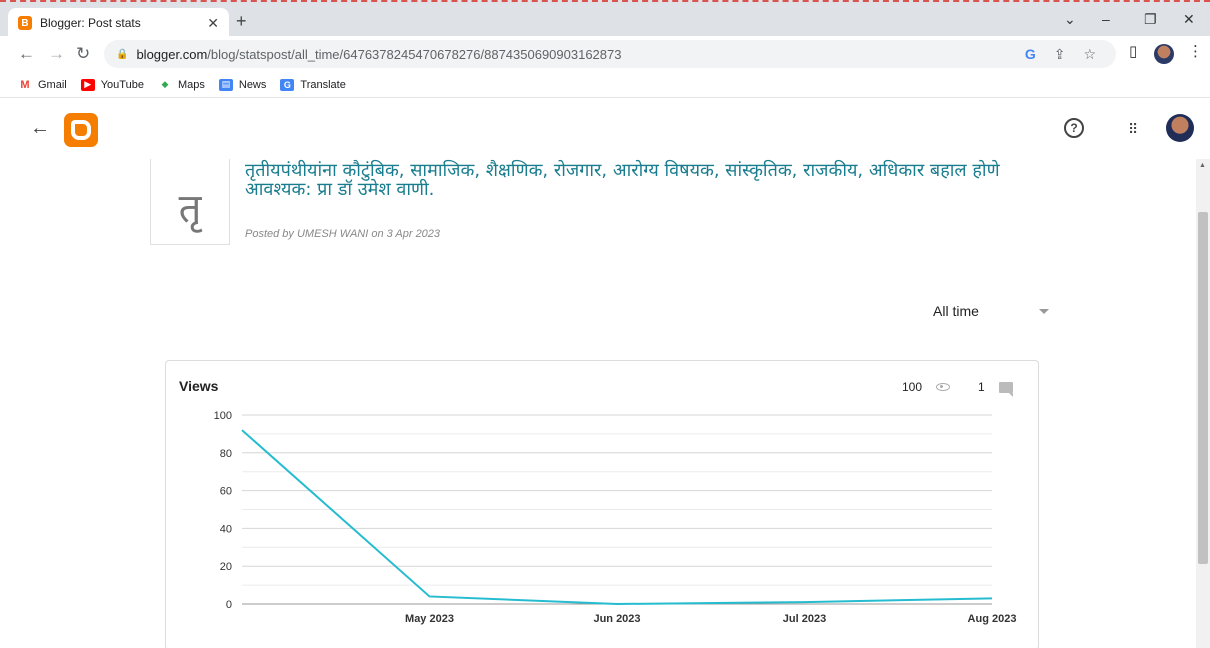  Describe the element at coordinates (956, 311) in the screenshot. I see `date-range-value: All time` at that location.